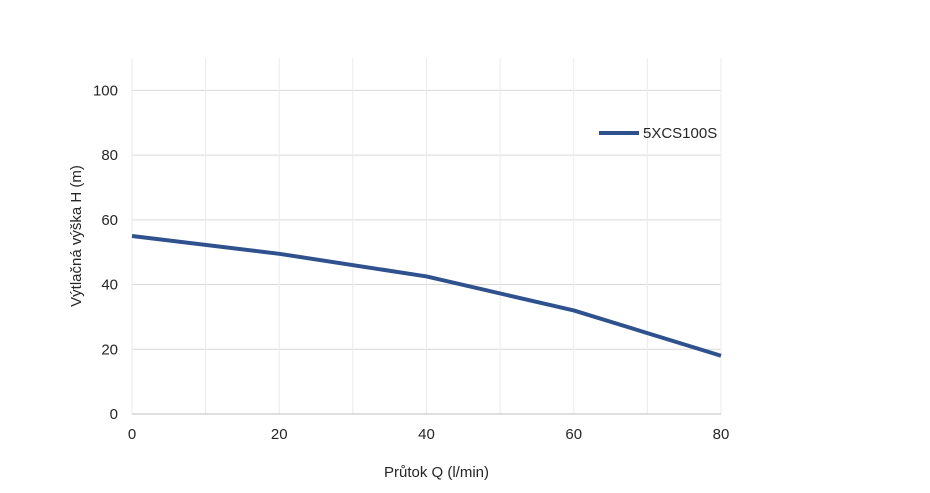 Image resolution: width=930 pixels, height=493 pixels. I want to click on y-tick-label: 100, so click(105, 90).